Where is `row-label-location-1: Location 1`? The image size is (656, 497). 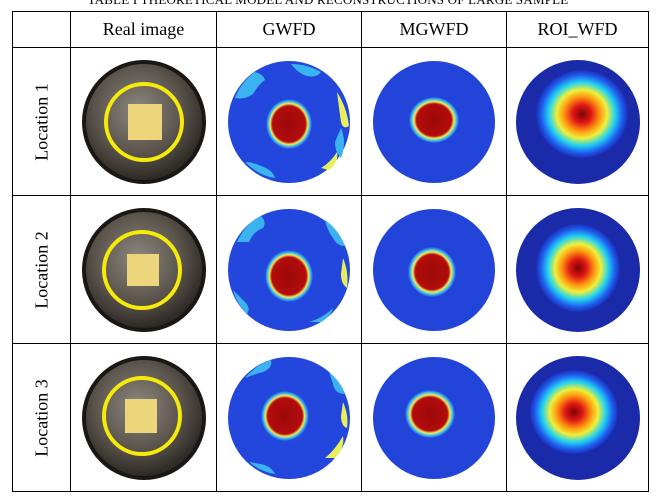
row-label-location-1: Location 1 is located at coordinates (41, 121).